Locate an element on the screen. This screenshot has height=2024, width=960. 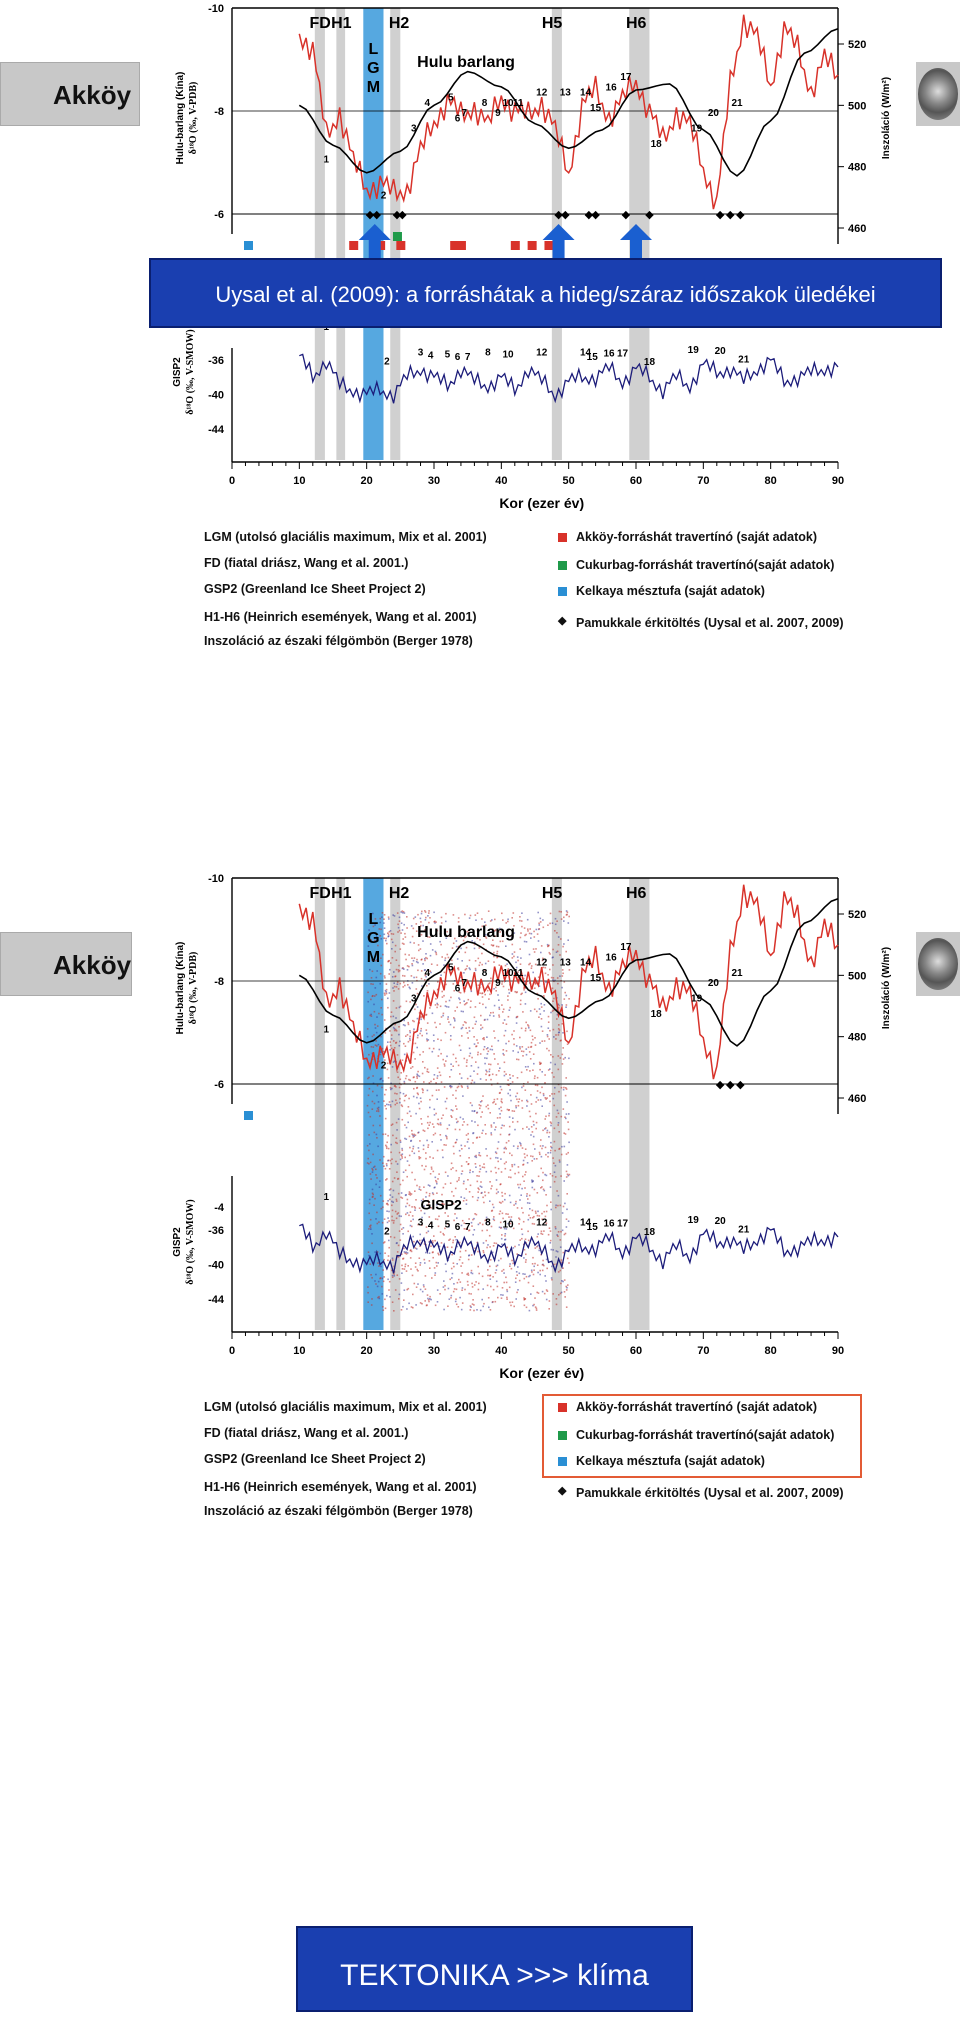
gisp-event-number: 7 is located at coordinates (468, 1227).